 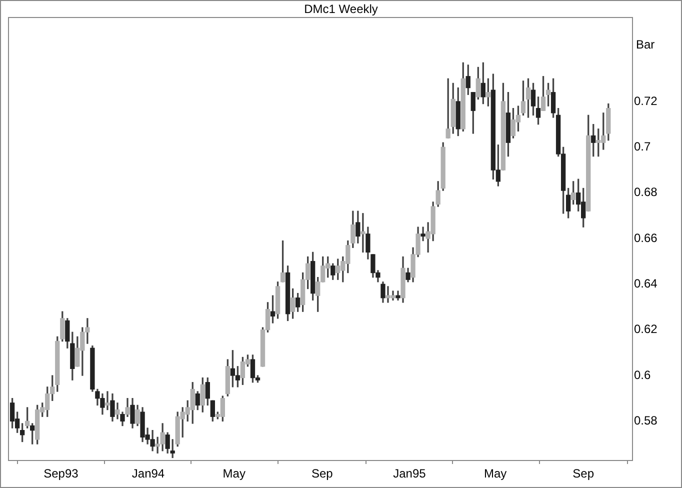 I want to click on chart-title: DMc1 Weekly, so click(x=341, y=9).